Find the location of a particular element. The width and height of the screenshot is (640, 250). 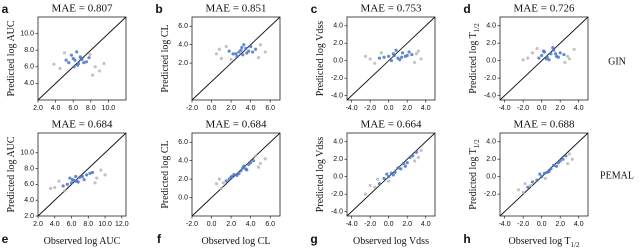

panel-title: MAE = 0.664 is located at coordinates (391, 125).